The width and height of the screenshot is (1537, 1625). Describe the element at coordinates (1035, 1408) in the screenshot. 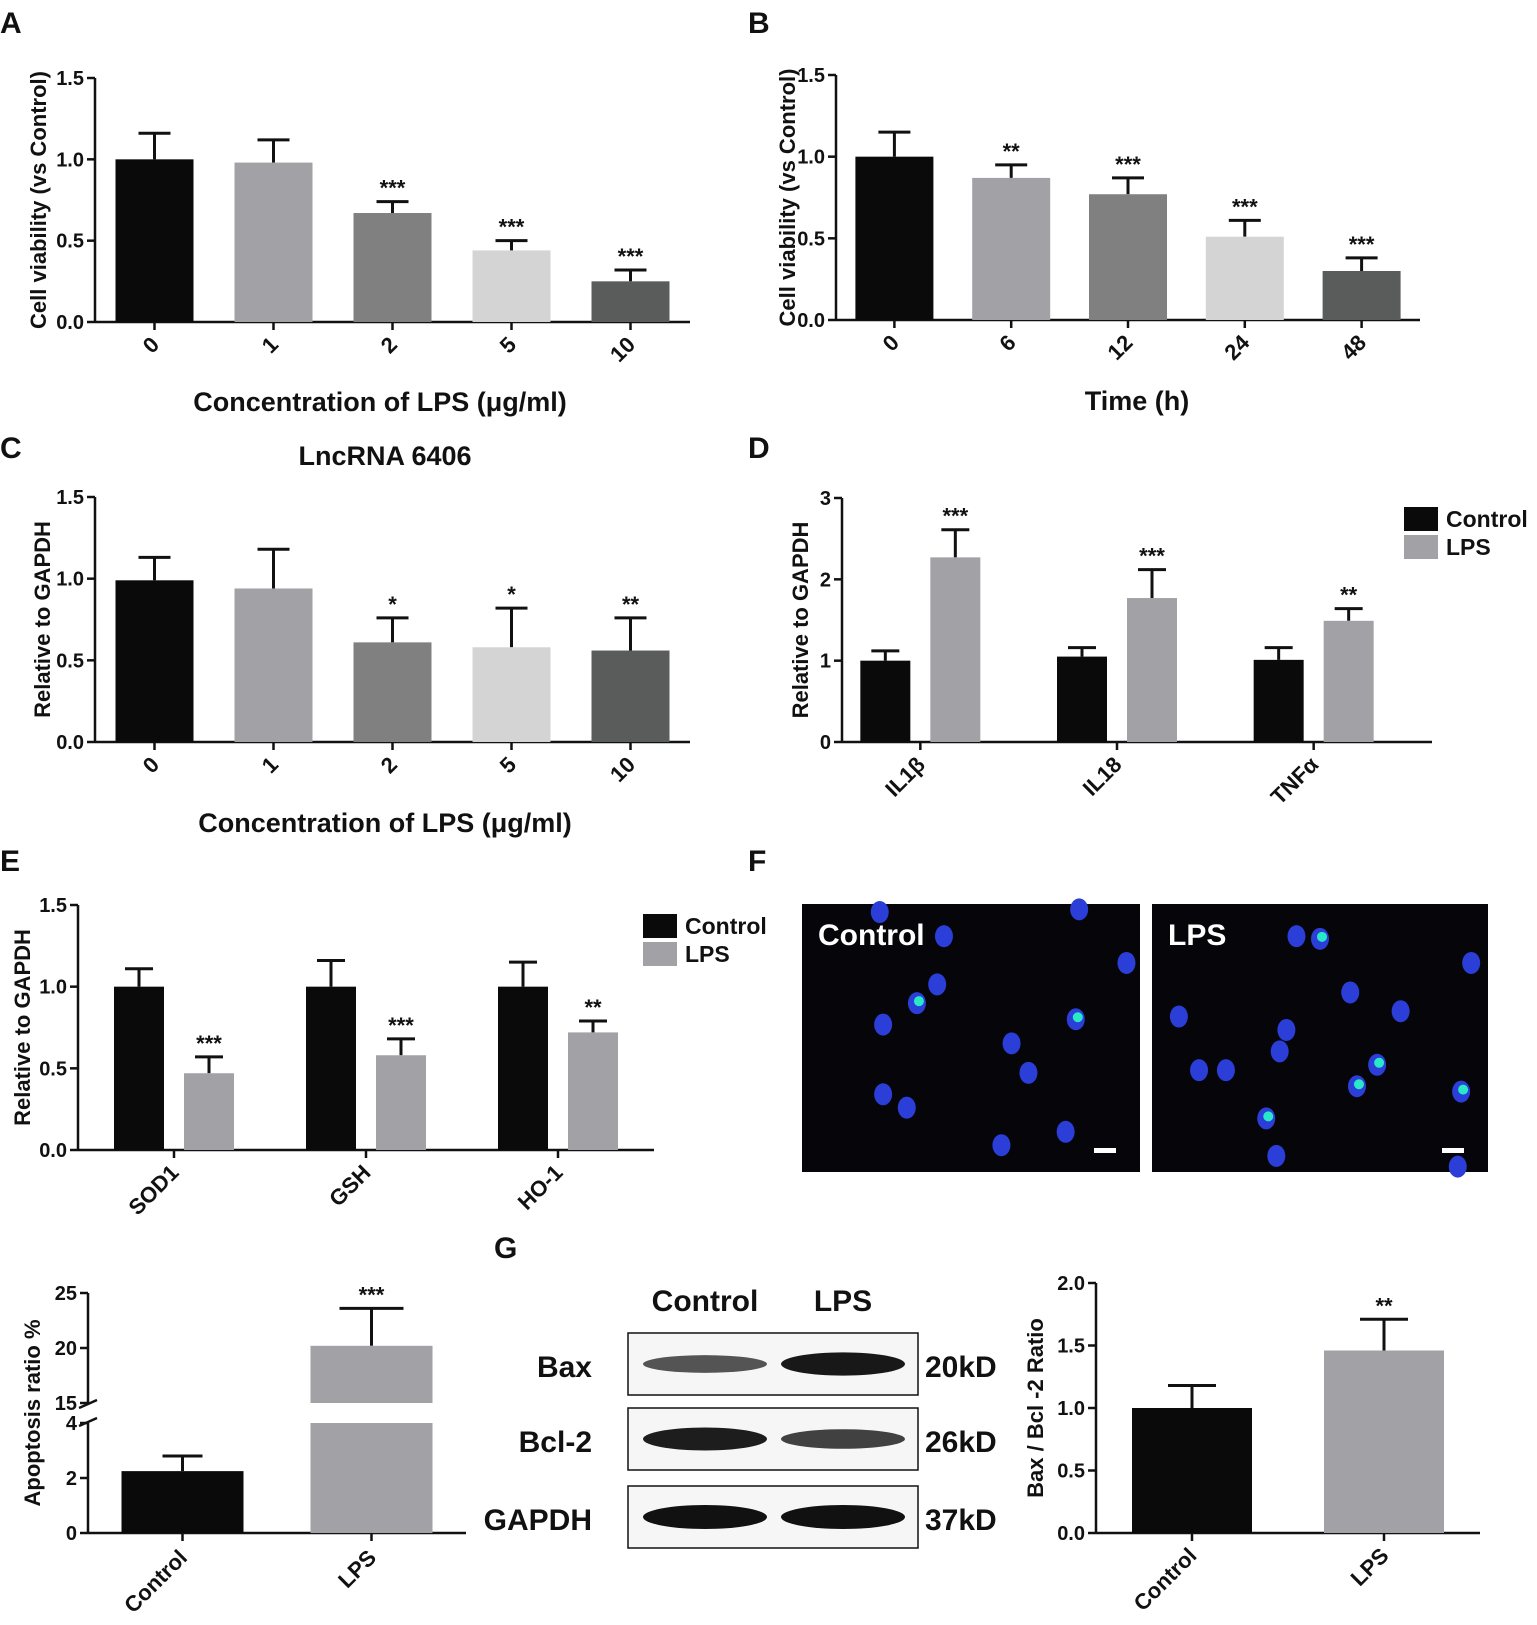

I see `y-axis-title: Bax / Bcl -2 Ratio` at that location.